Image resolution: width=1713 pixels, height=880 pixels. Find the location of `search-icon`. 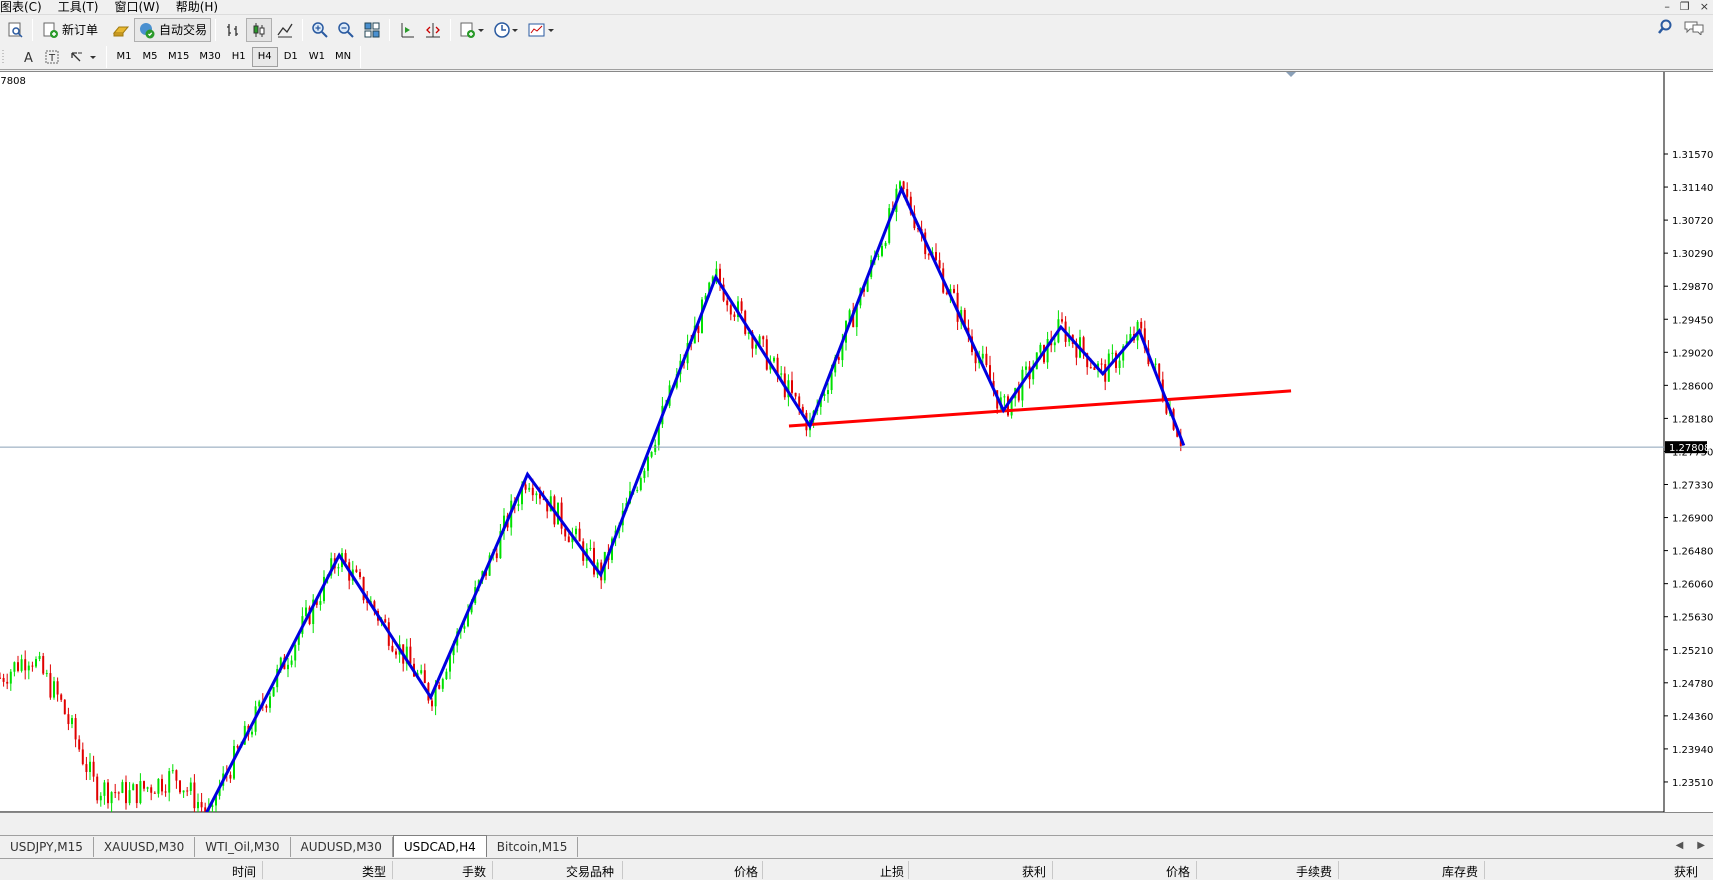

search-icon is located at coordinates (1665, 28).